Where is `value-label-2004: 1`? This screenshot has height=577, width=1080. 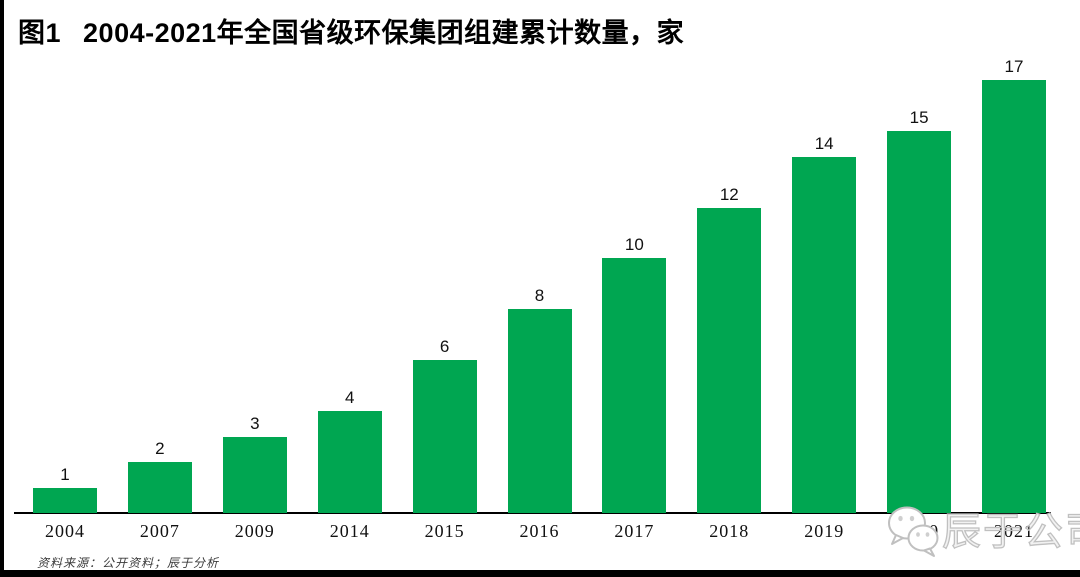 value-label-2004: 1 is located at coordinates (65, 474).